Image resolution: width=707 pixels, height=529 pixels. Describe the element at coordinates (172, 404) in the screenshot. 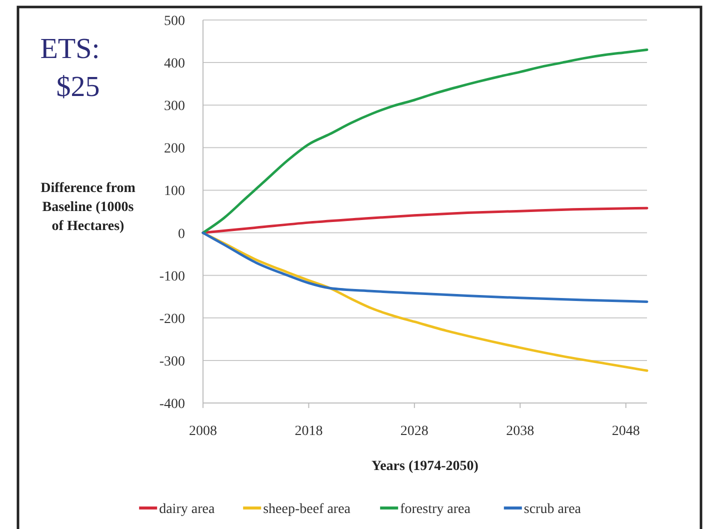

I see `y-tick-label: -400` at that location.